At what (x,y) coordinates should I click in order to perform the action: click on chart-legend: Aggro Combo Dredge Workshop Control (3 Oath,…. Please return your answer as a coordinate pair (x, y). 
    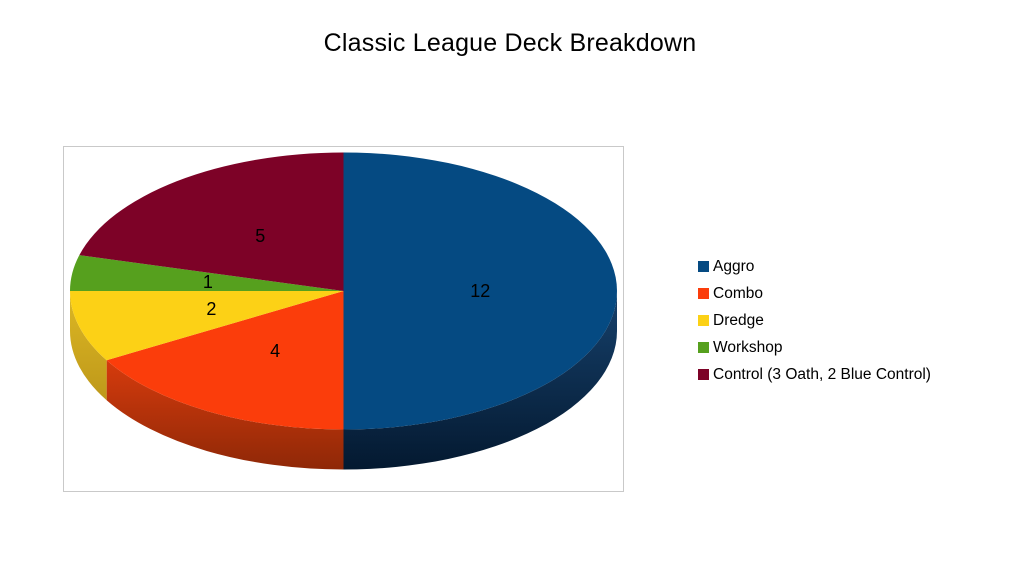
    Looking at the image, I should click on (814, 320).